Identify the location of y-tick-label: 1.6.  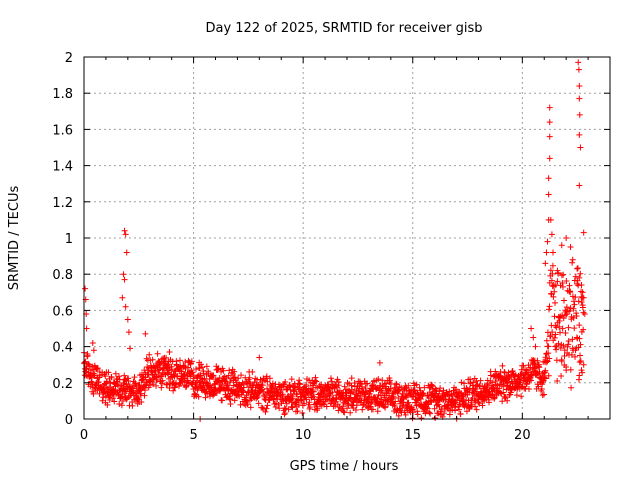
(62, 130).